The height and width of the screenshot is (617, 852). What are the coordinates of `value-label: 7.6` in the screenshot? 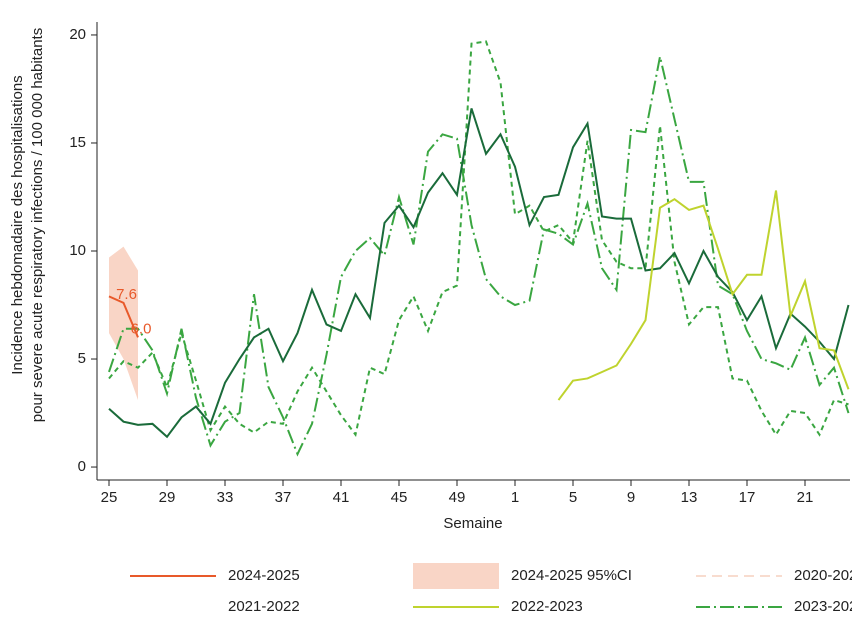 It's located at (126, 294).